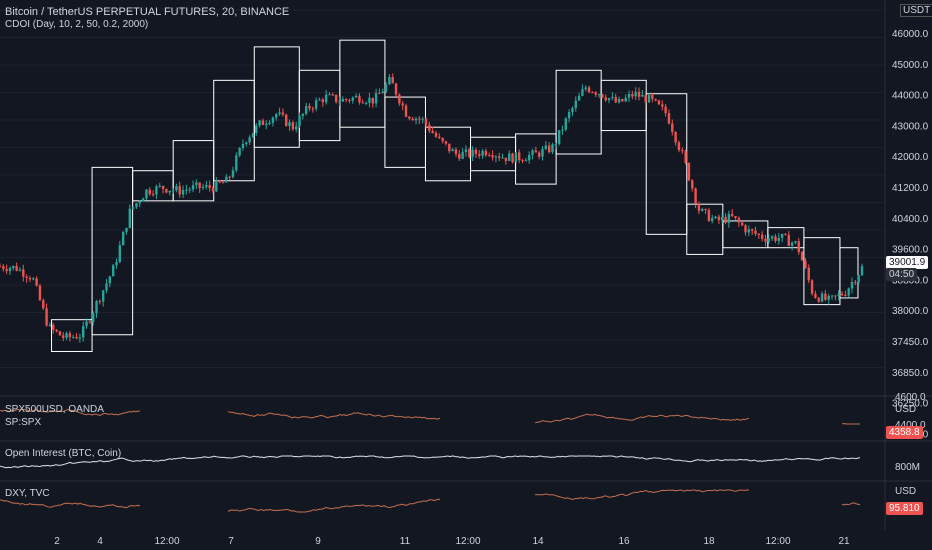 The width and height of the screenshot is (932, 550). Describe the element at coordinates (916, 10) in the screenshot. I see `currency-badge: USDT` at that location.